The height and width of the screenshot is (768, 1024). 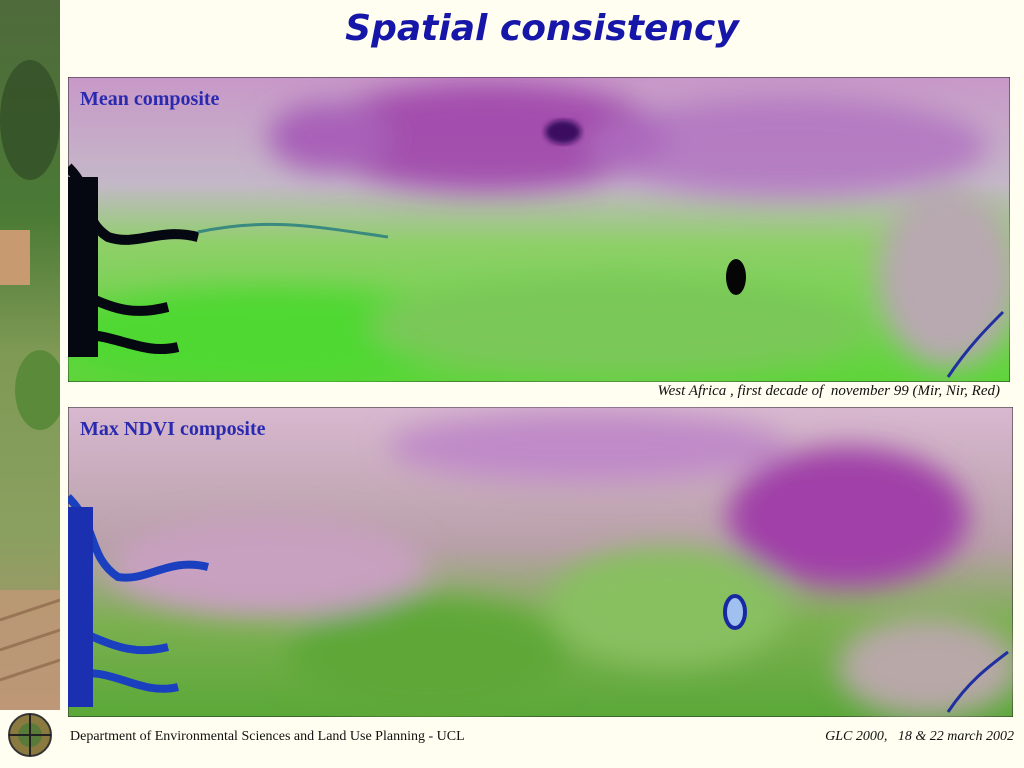 I want to click on panel-label: Max NDVI composite, so click(x=173, y=429).